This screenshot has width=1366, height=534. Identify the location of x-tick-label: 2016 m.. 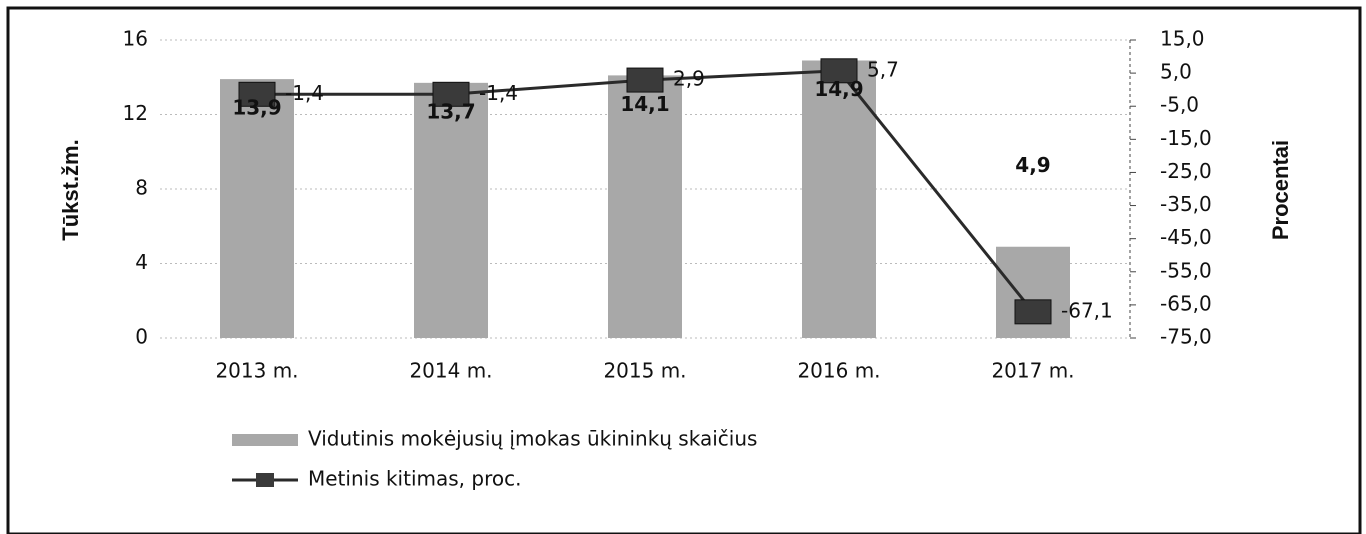
(838, 371).